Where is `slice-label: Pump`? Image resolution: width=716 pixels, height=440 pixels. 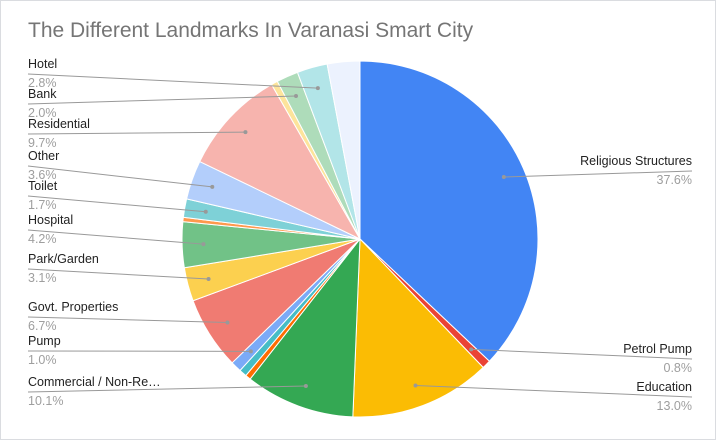 slice-label: Pump is located at coordinates (44, 341).